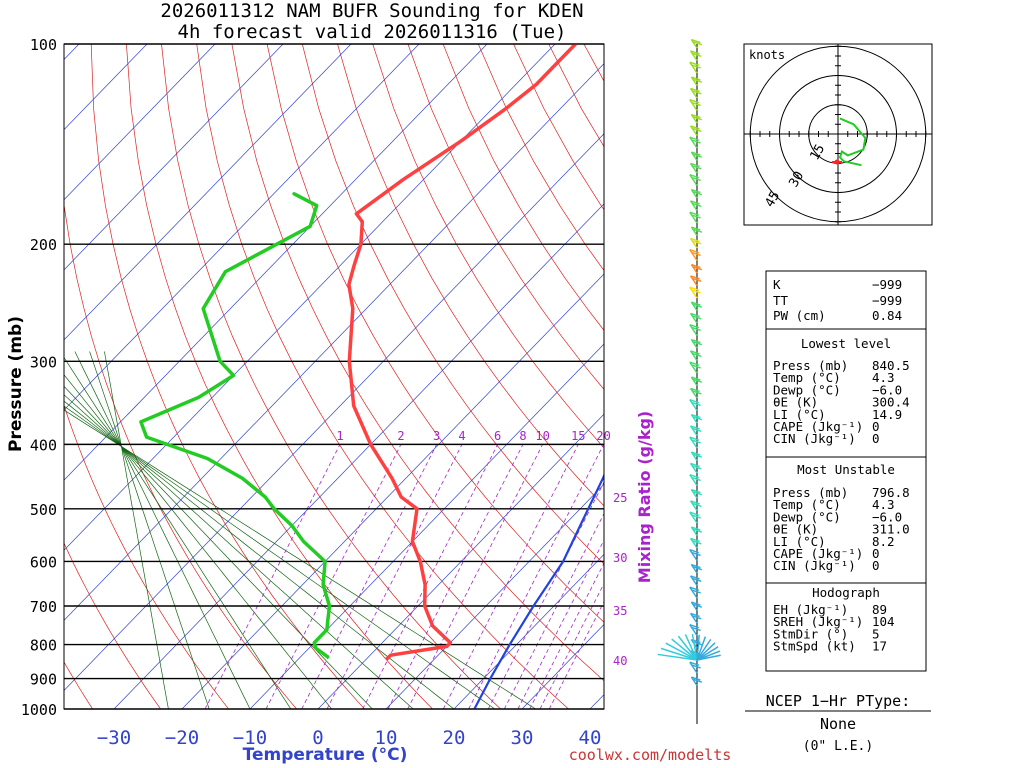 Image resolution: width=1024 pixels, height=768 pixels. Describe the element at coordinates (810, 609) in the screenshot. I see `hodograph-param-row-label: EH (Jkg⁻¹)` at that location.